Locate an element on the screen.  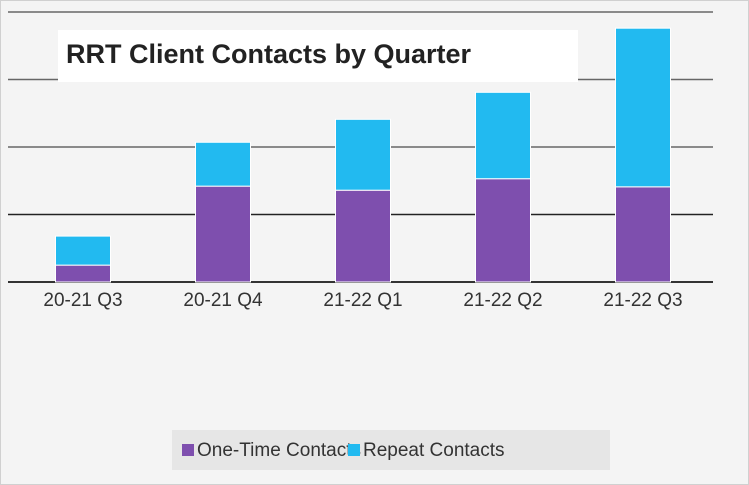
x-tick-label: 21-22 Q3 is located at coordinates (642, 300).